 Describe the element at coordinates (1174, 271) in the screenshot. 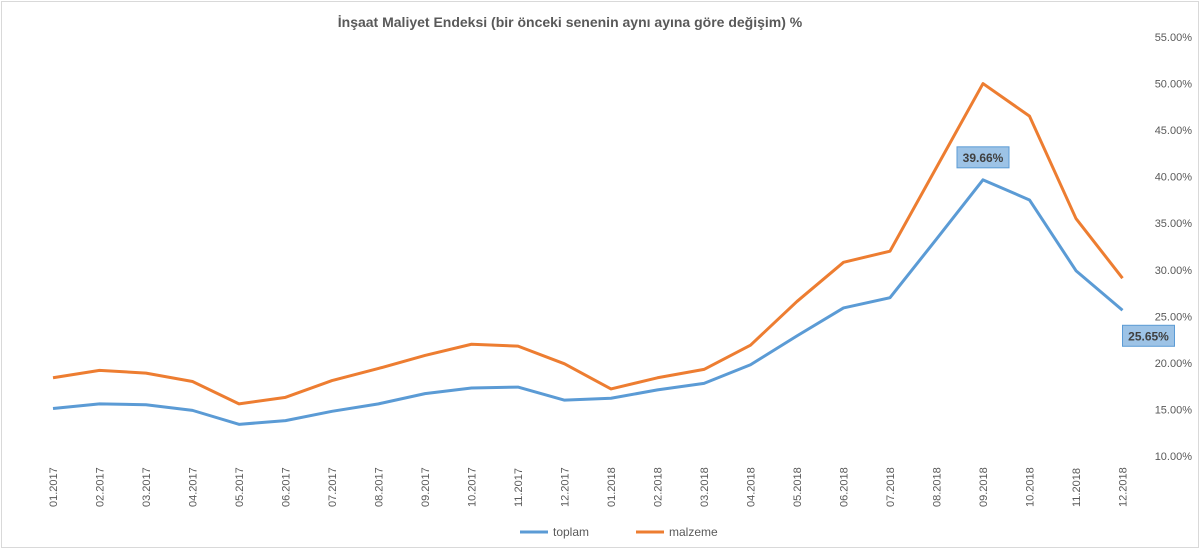

I see `y-tick-label: 30.00%` at that location.